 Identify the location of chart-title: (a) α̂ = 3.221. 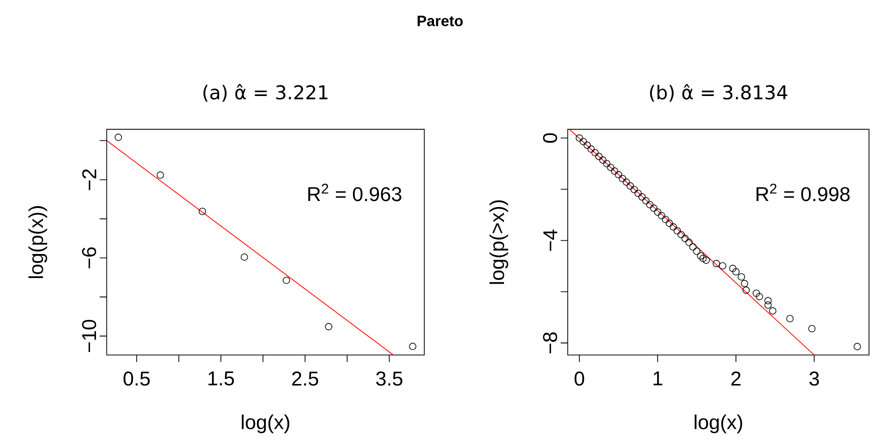
(265, 93).